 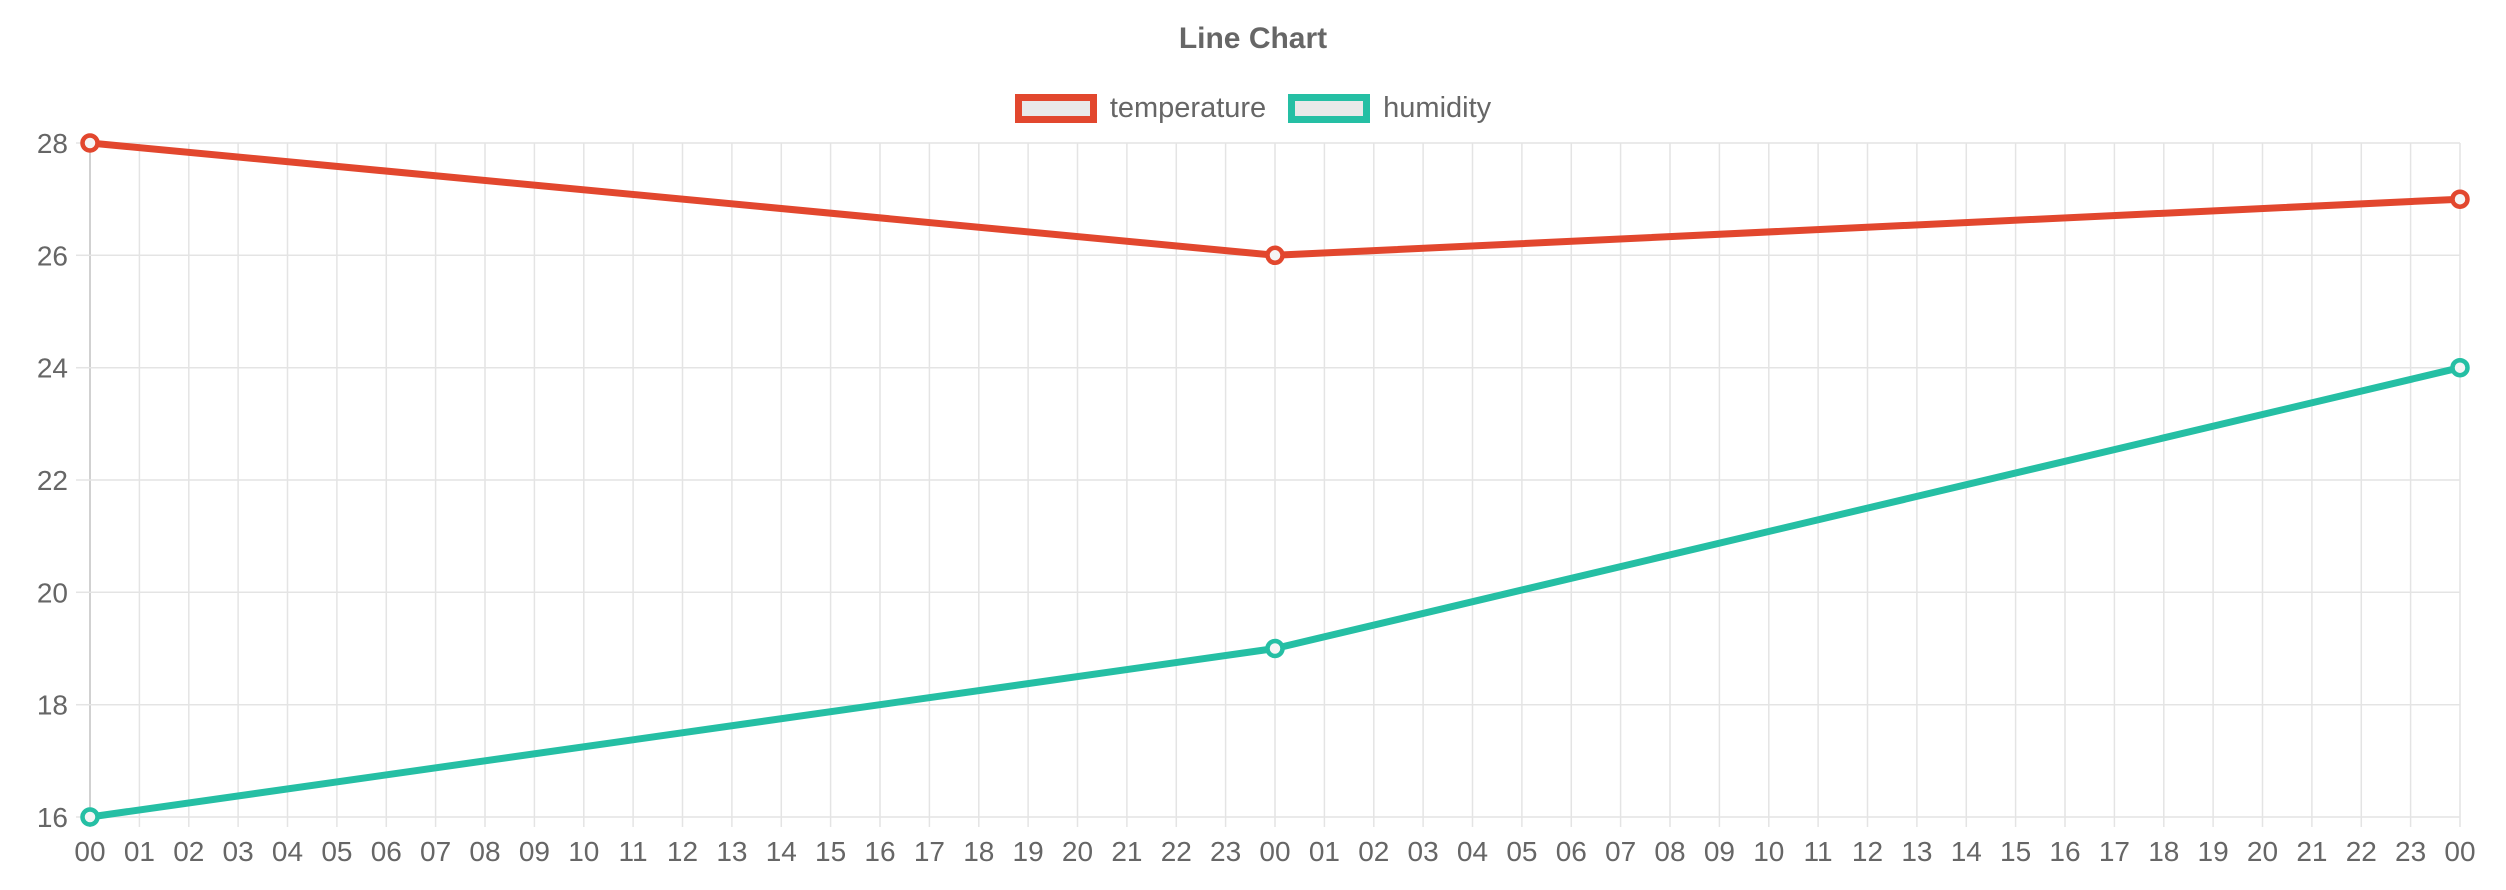 I want to click on y-tick-label: 20, so click(x=52, y=592).